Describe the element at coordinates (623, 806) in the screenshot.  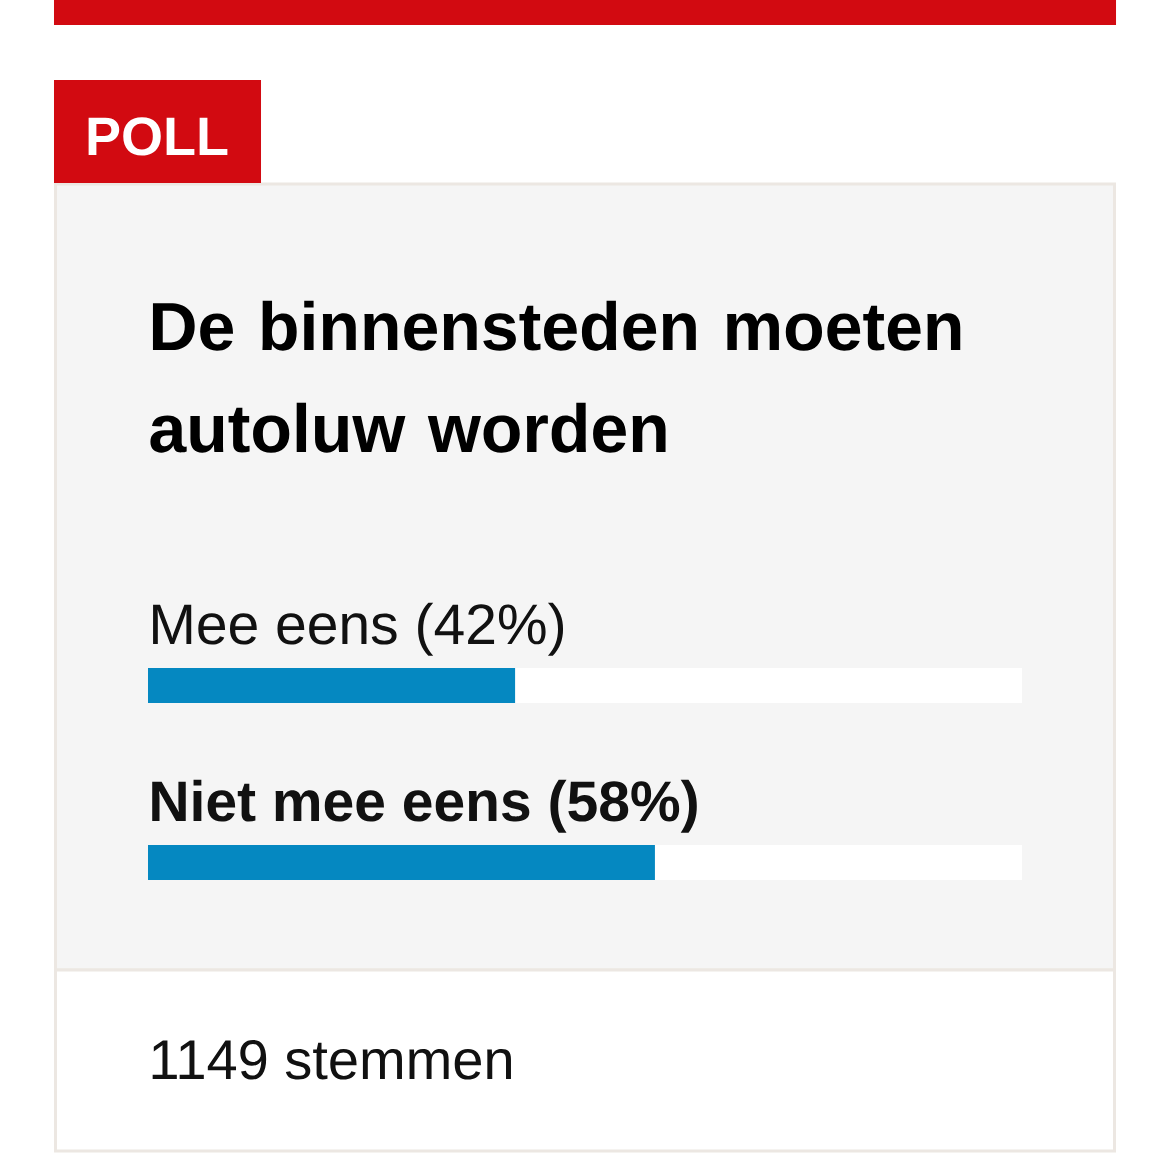
I see `data-label: (58%)` at that location.